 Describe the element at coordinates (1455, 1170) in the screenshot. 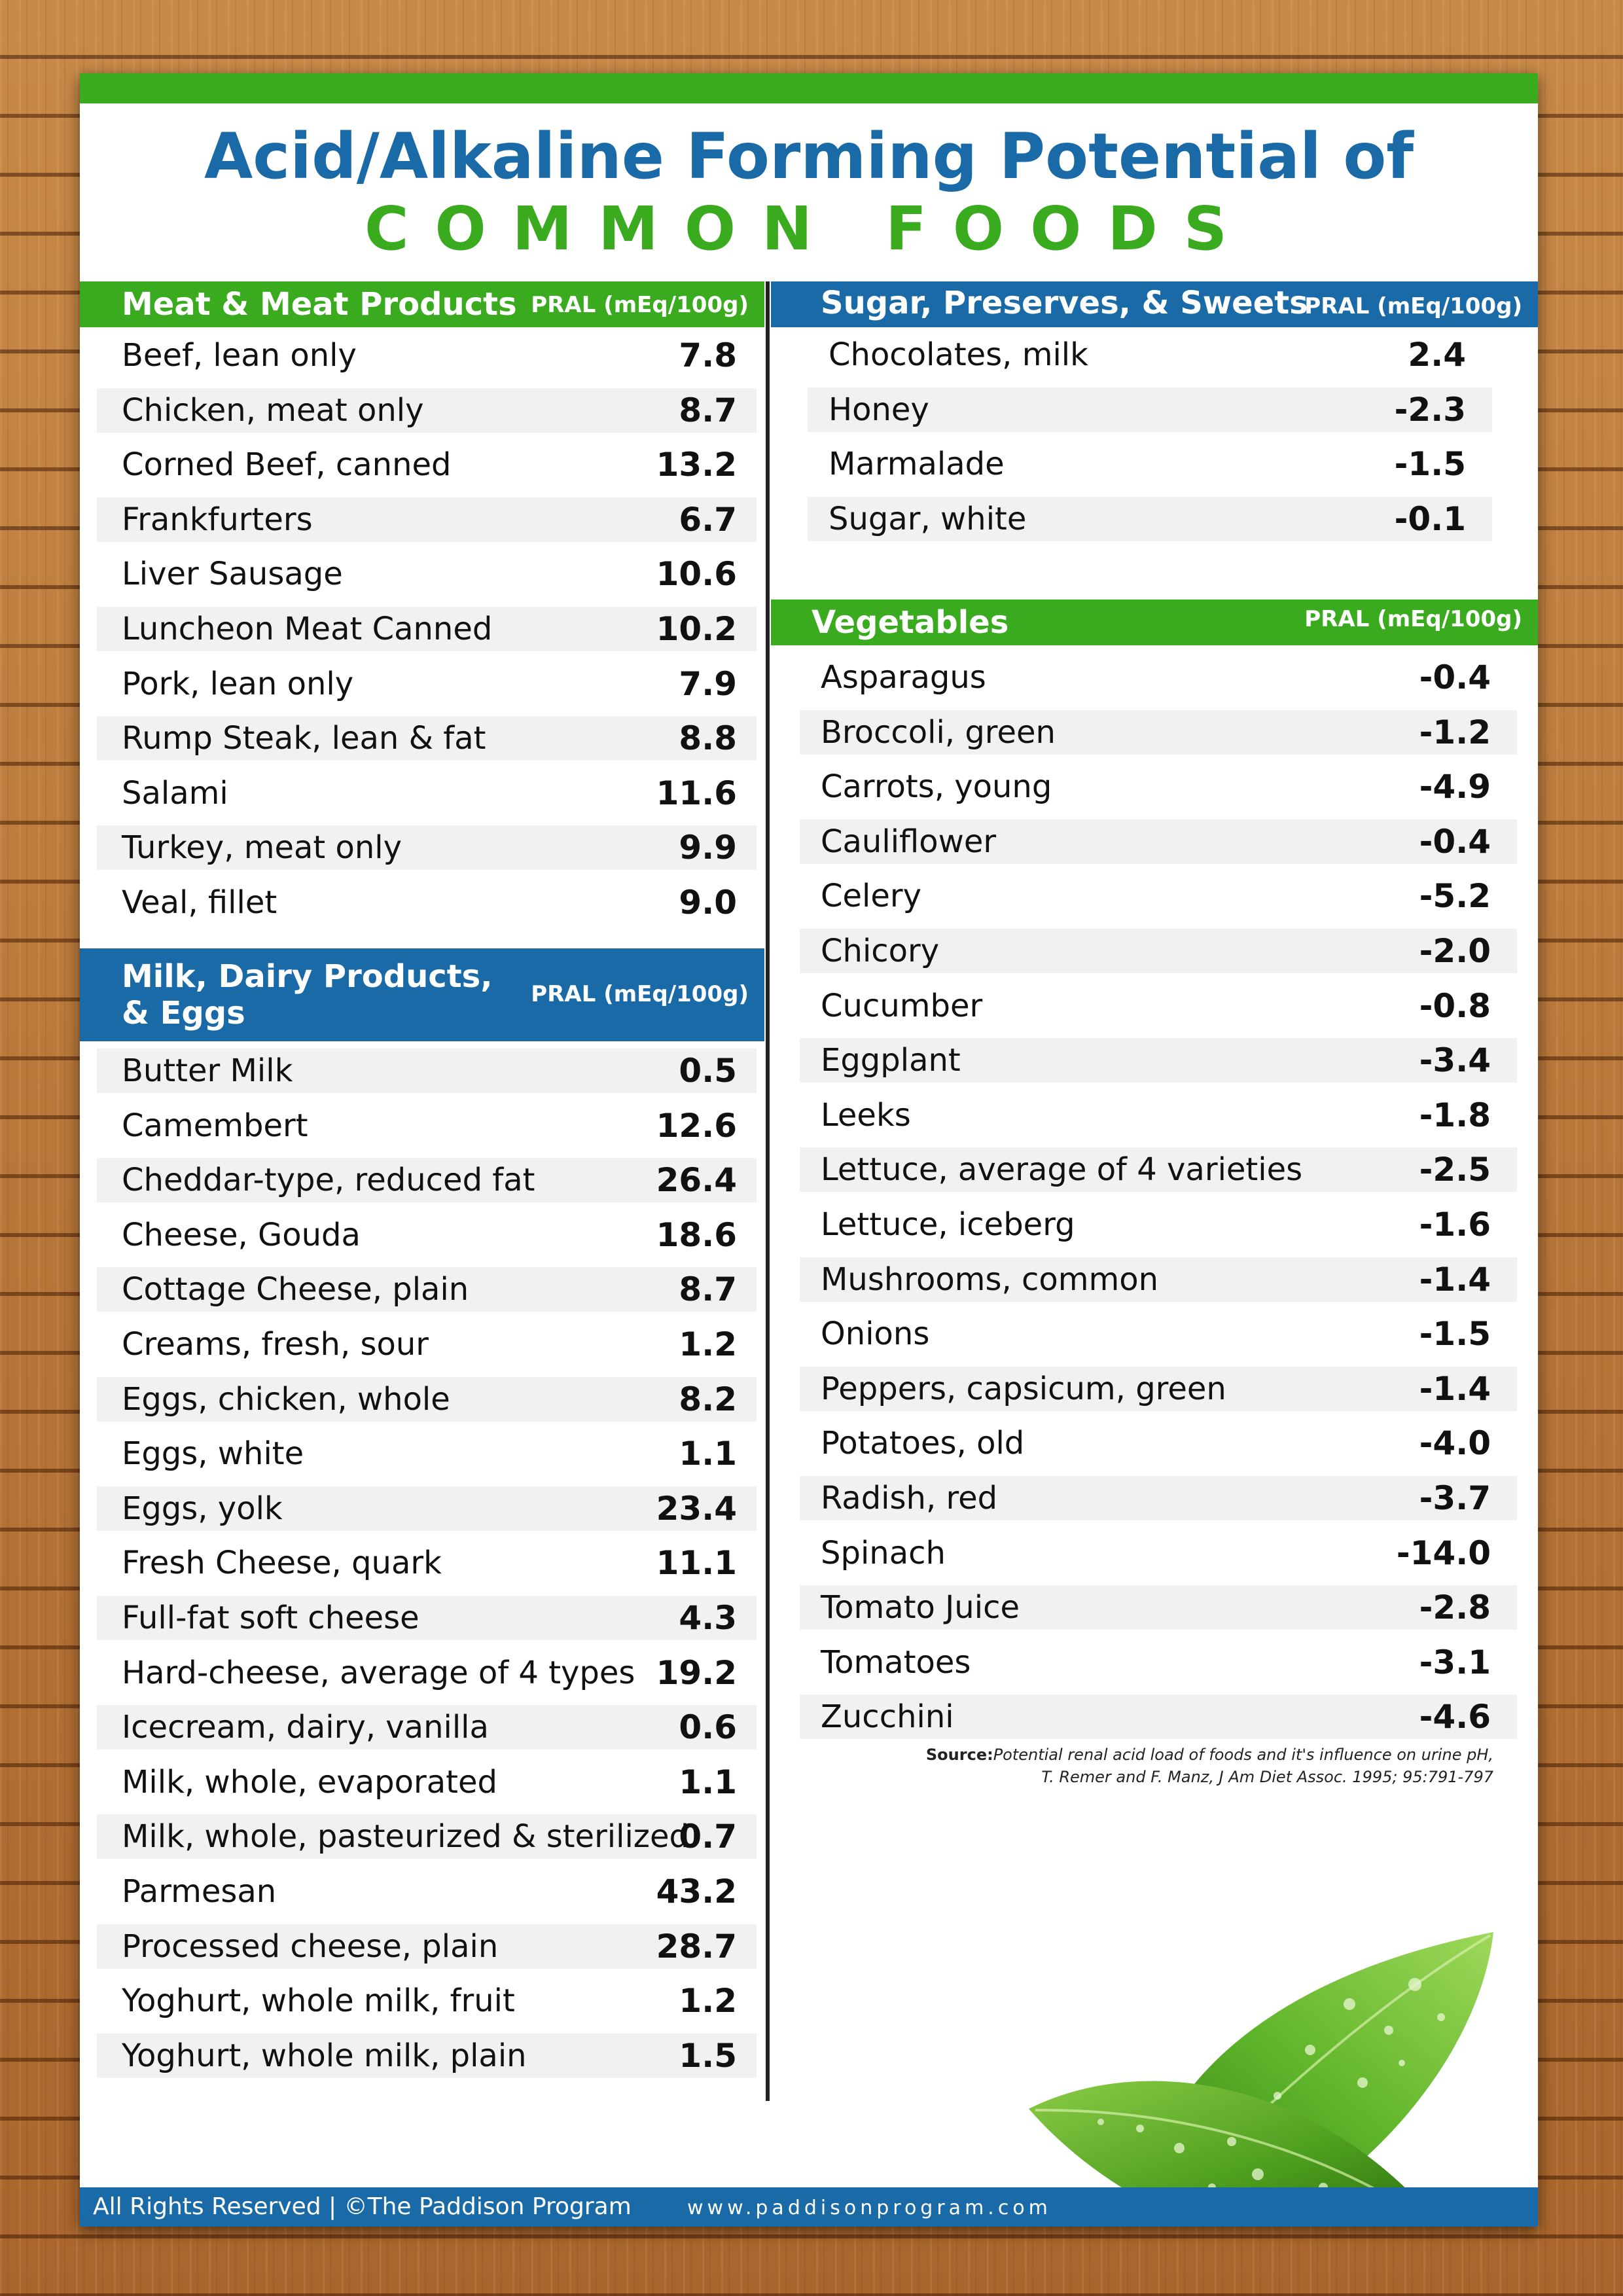

I see `vegetables-pral-value: -2.5` at that location.